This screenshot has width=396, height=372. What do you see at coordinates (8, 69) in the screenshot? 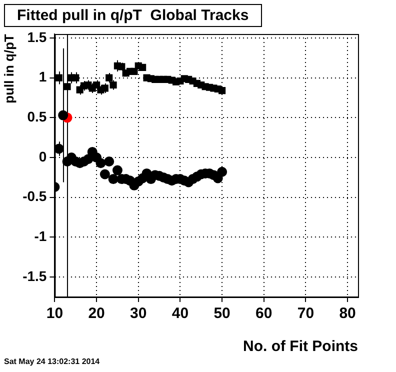
I see `y-axis-title: pull in q/pT` at bounding box center [8, 69].